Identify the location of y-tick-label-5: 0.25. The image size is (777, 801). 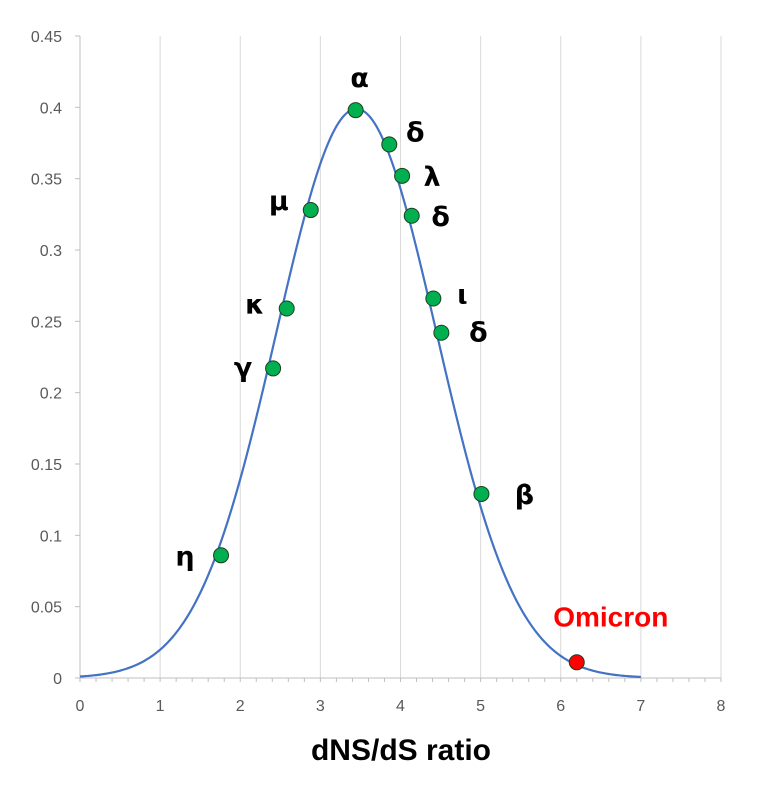
(46, 322).